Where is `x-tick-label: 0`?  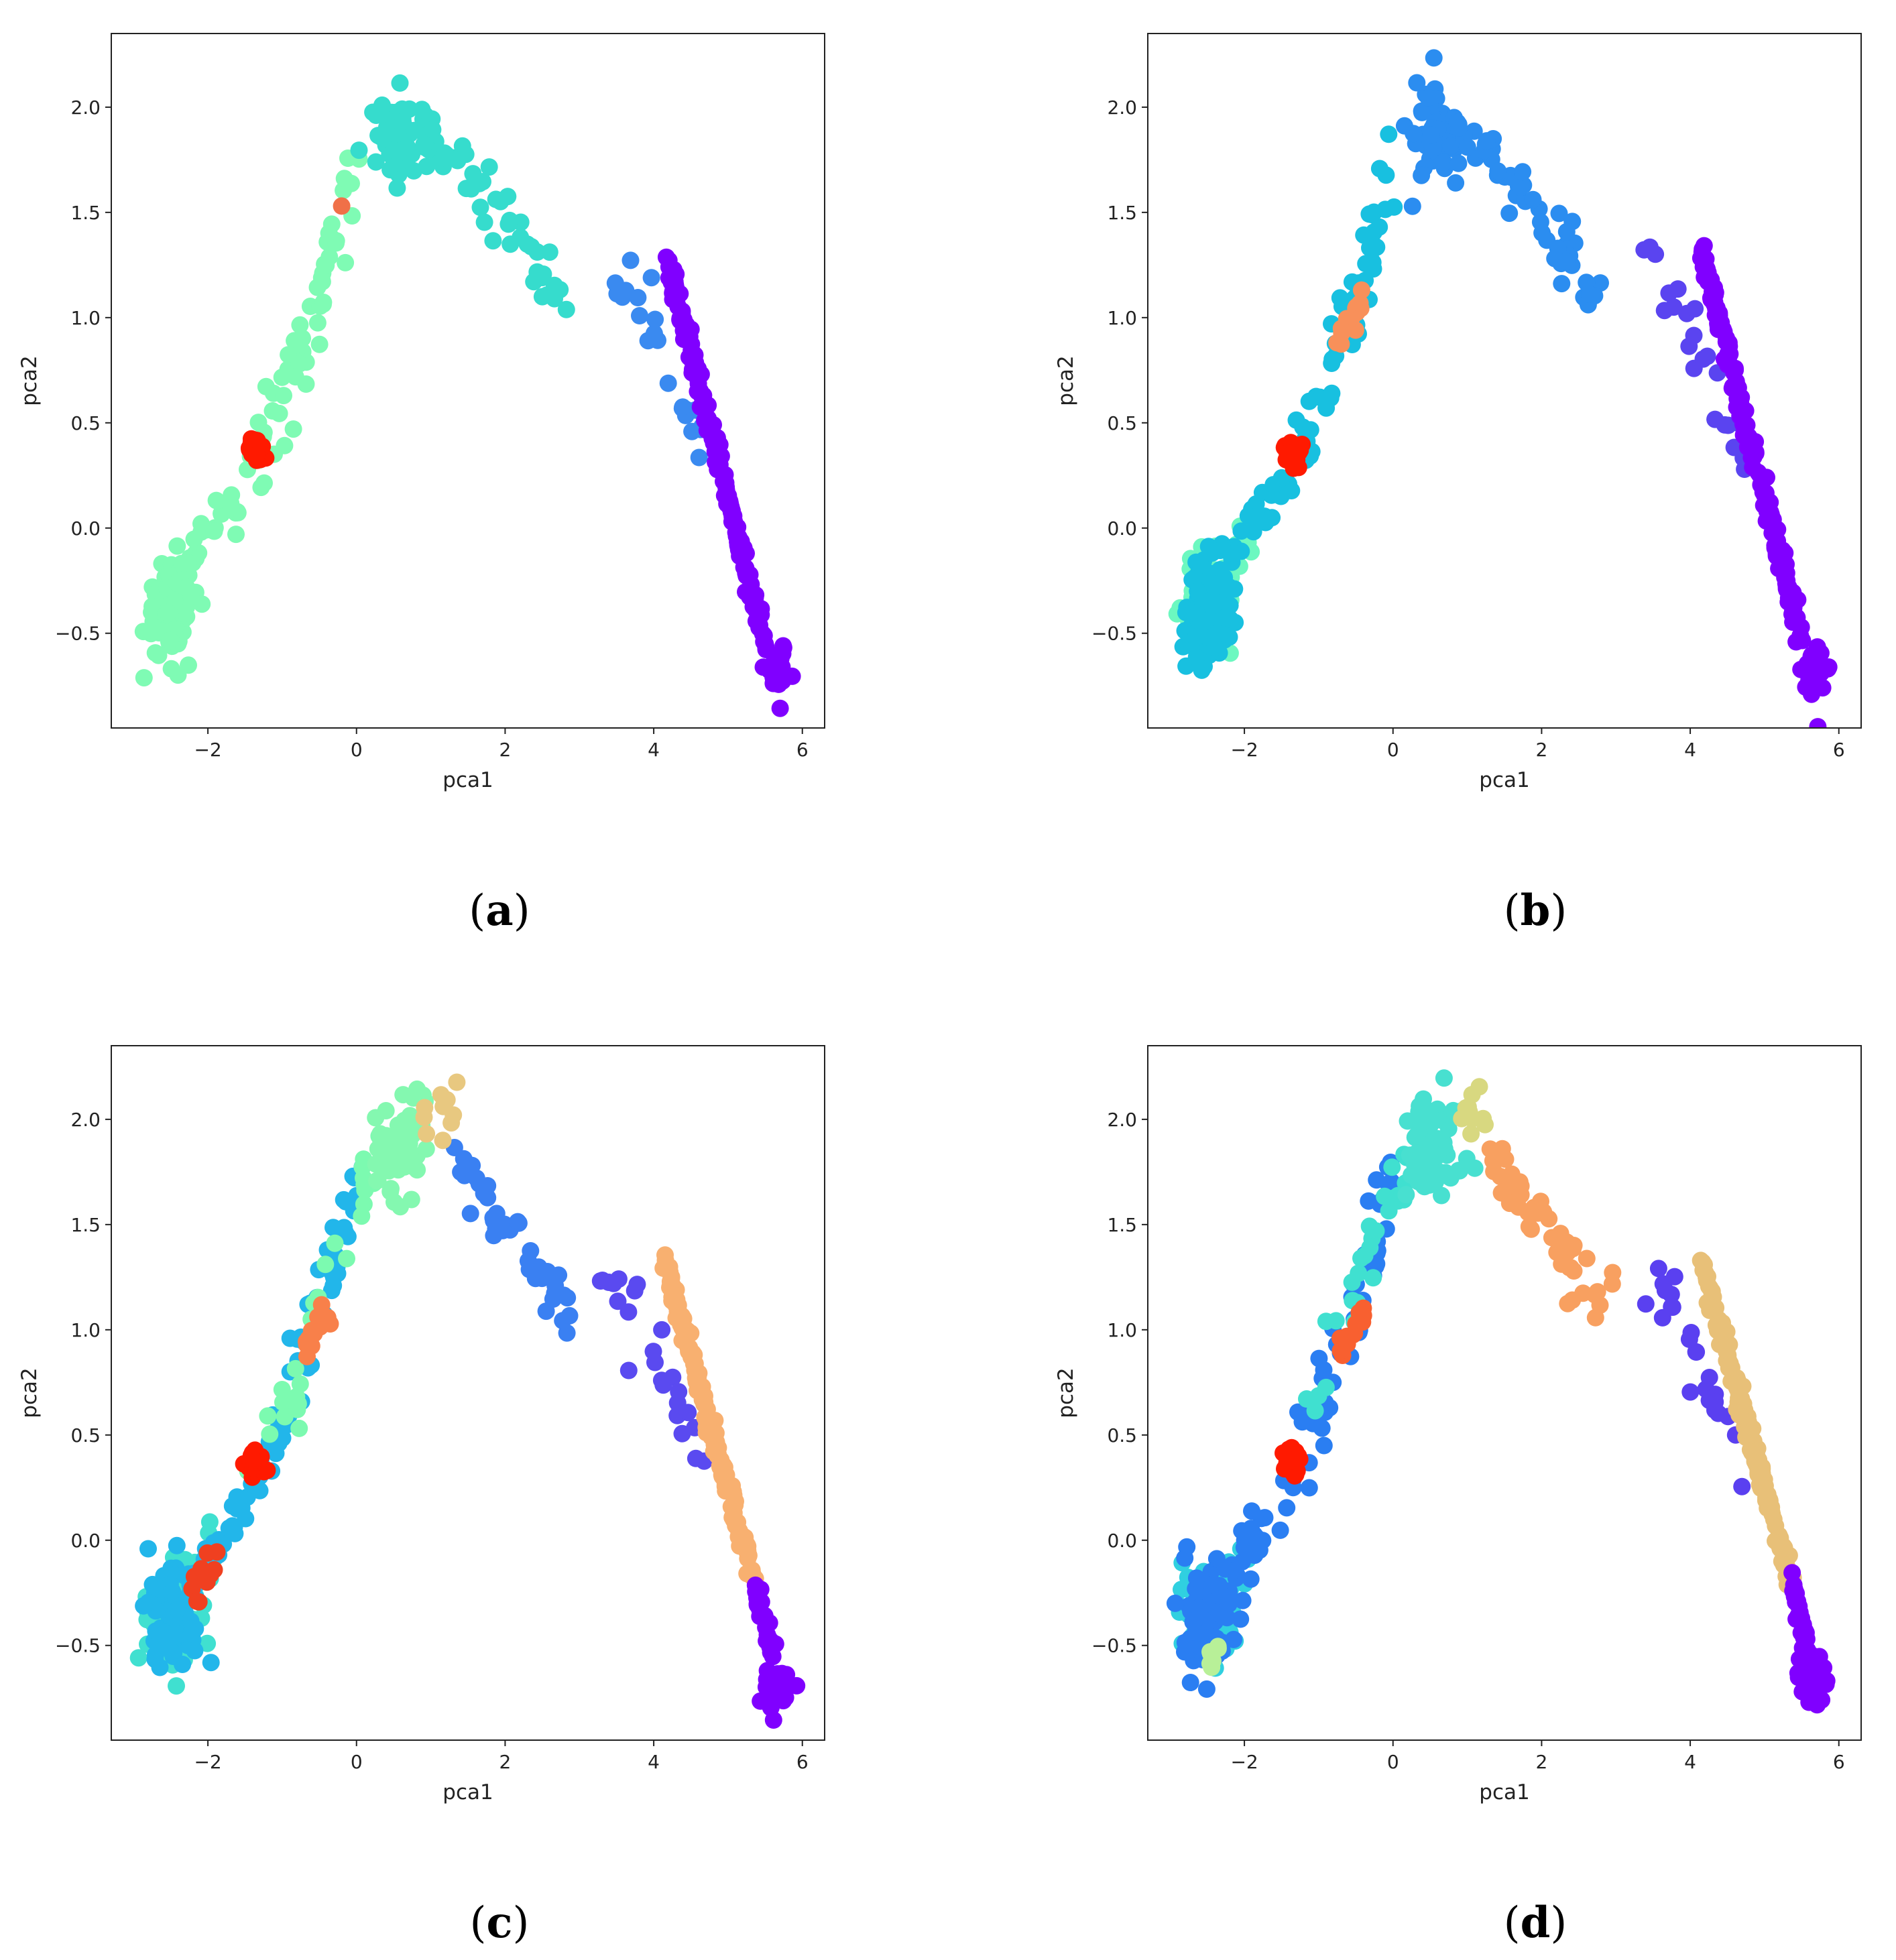 x-tick-label: 0 is located at coordinates (1393, 750).